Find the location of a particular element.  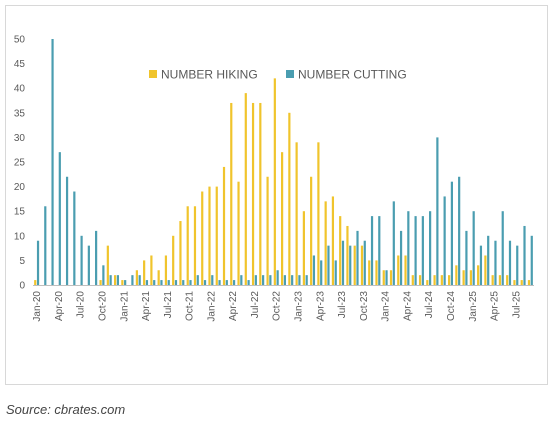

x-tick-label: Jan-24 is located at coordinates (386, 306).